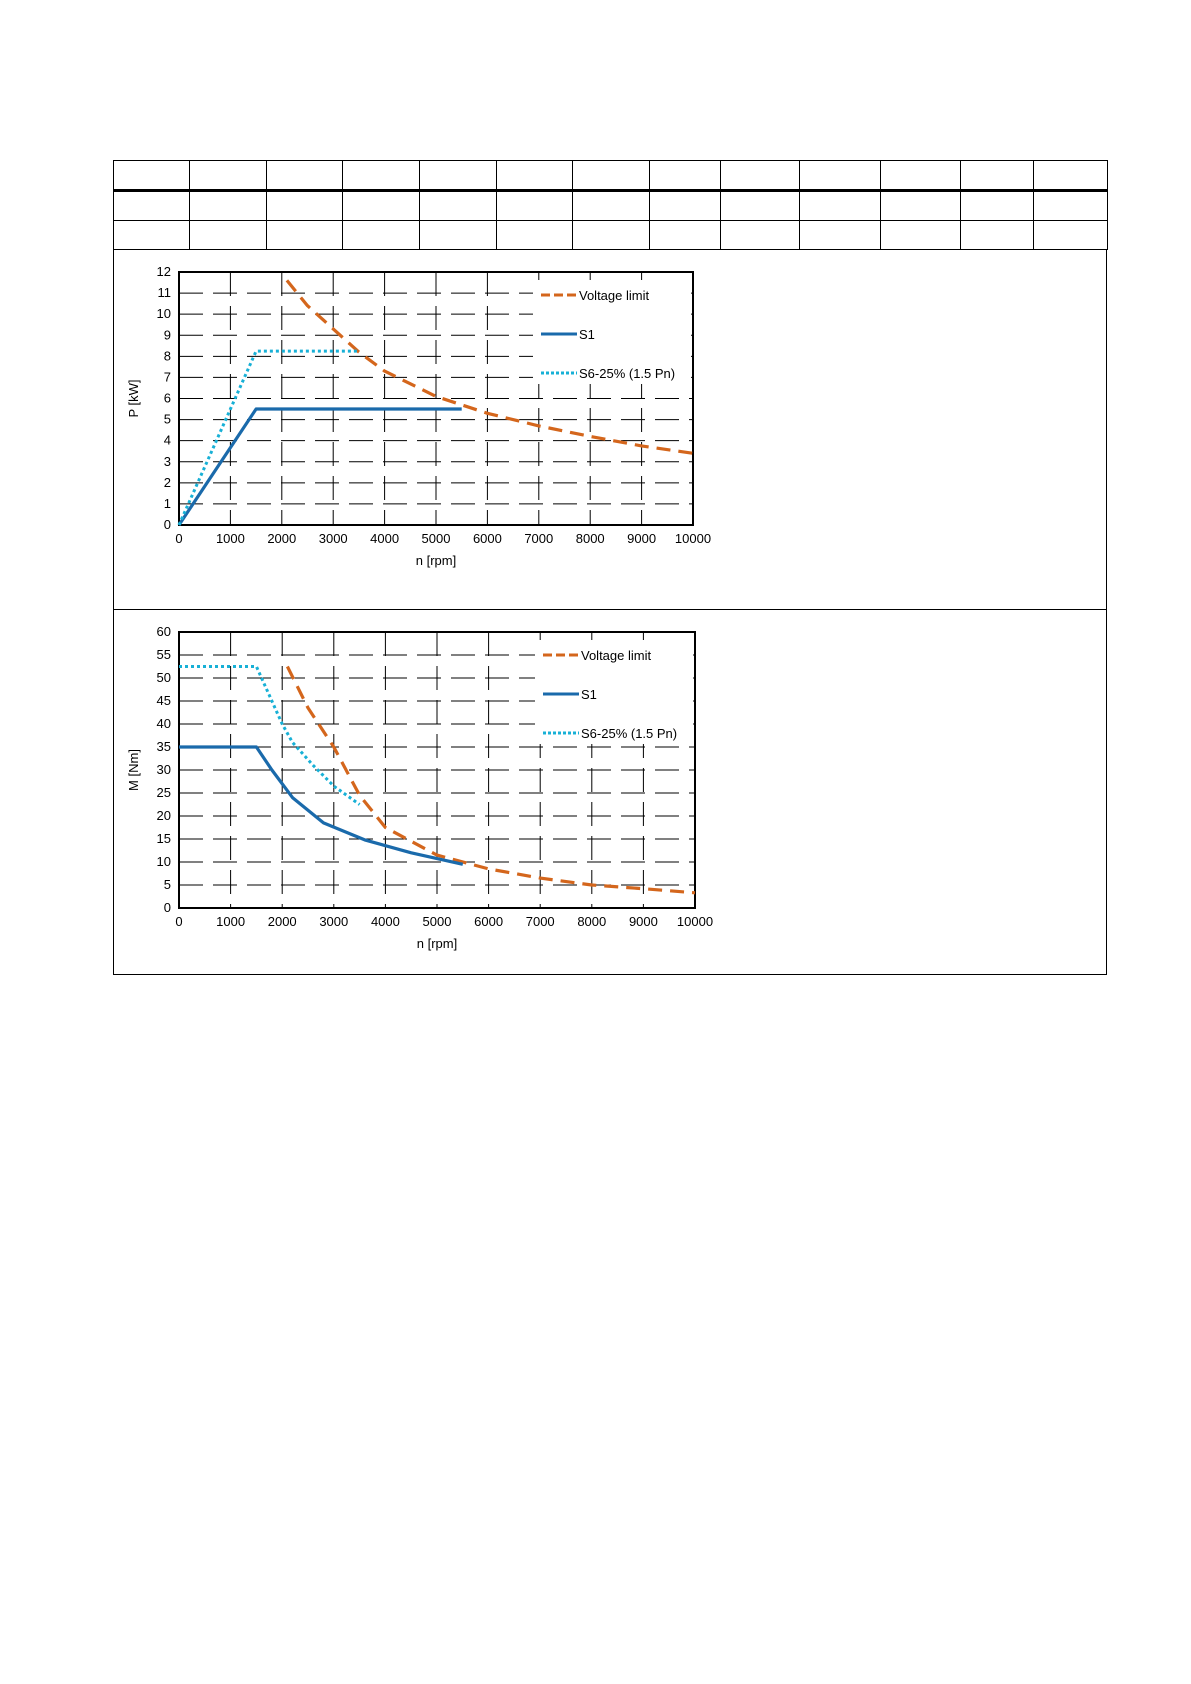  I want to click on y-tick-label: 3, so click(167, 461).